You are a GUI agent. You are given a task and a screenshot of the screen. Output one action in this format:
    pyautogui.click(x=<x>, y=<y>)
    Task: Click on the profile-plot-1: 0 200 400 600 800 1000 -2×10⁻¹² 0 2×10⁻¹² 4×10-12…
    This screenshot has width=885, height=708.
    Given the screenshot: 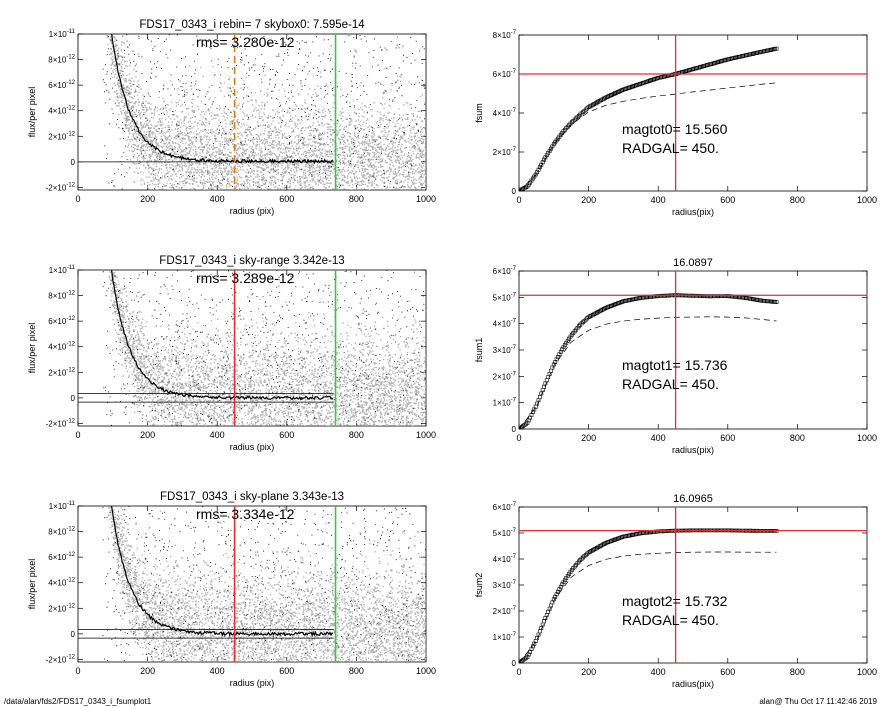 What is the action you would take?
    pyautogui.click(x=231, y=353)
    